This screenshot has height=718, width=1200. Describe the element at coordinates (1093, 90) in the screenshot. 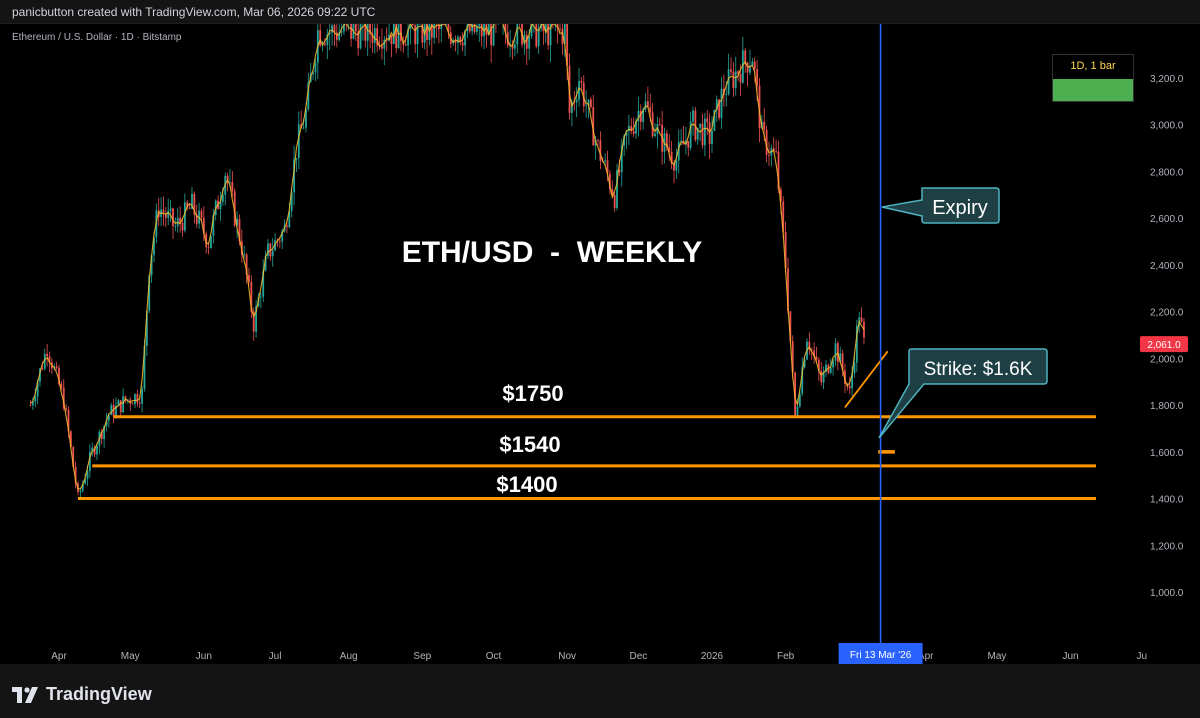

I see `timeframe-bar-indicator` at that location.